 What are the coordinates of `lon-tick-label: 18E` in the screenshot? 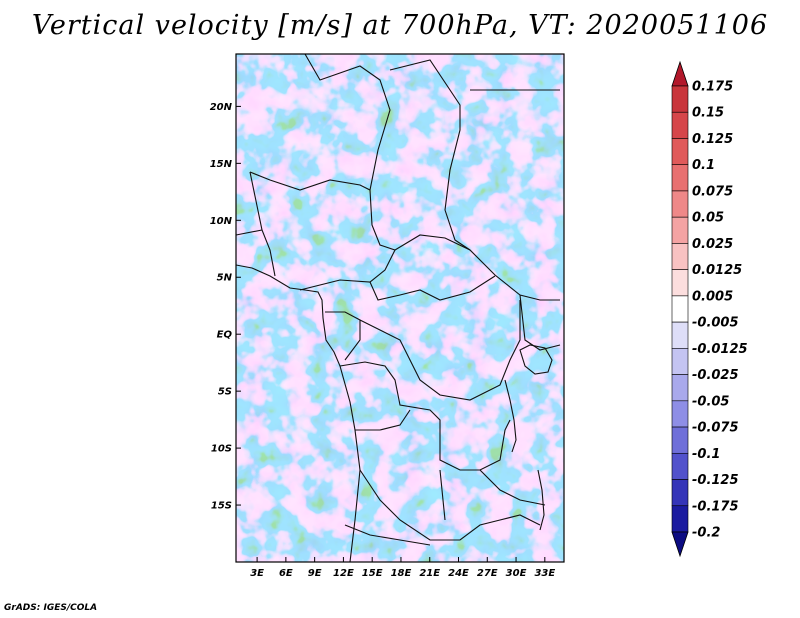 It's located at (401, 573).